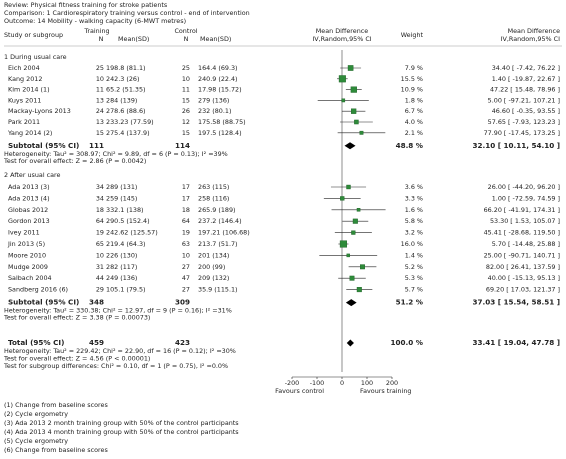 The width and height of the screenshot is (566, 459). I want to click on weight: 5.3 %, so click(414, 278).